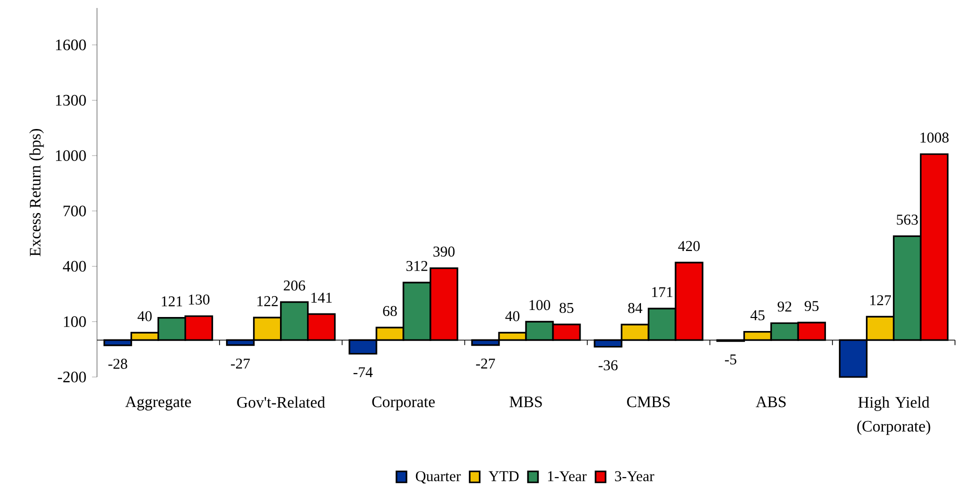 This screenshot has width=960, height=490. What do you see at coordinates (635, 308) in the screenshot?
I see `data-label: 84` at bounding box center [635, 308].